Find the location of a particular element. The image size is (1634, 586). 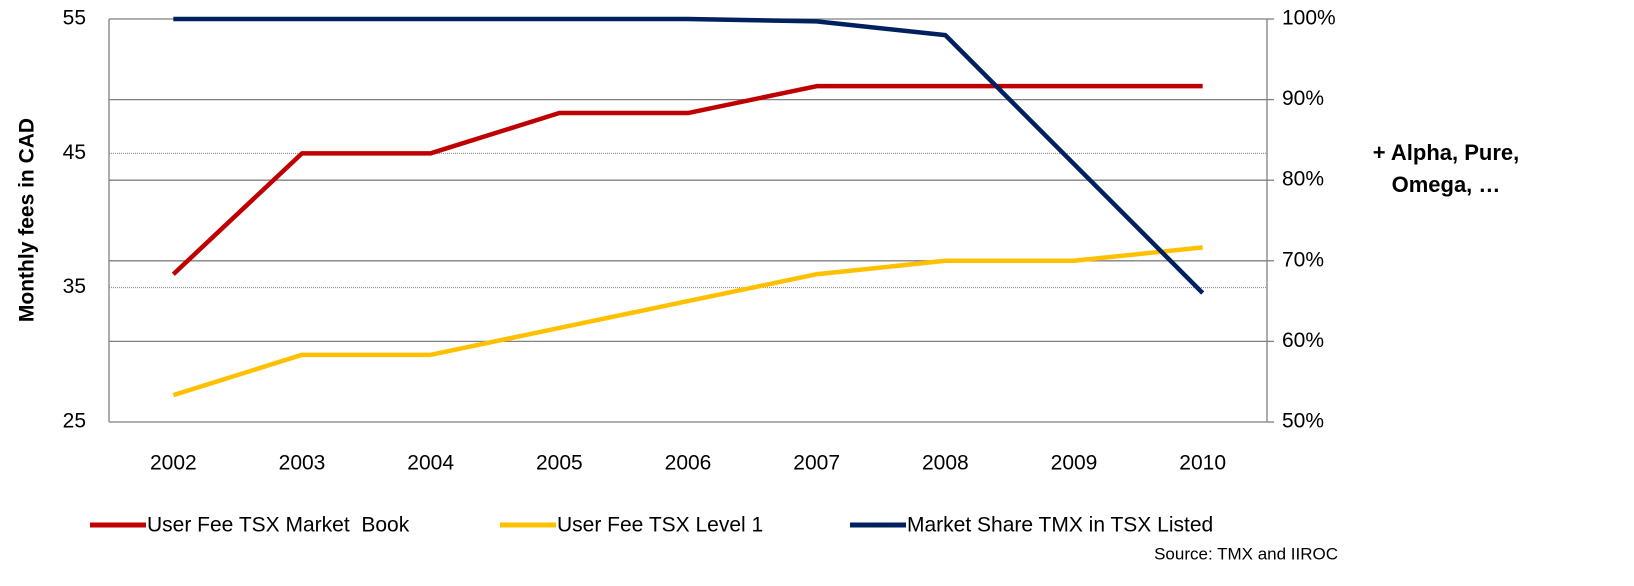

y-tick-label: 55 is located at coordinates (74, 18).